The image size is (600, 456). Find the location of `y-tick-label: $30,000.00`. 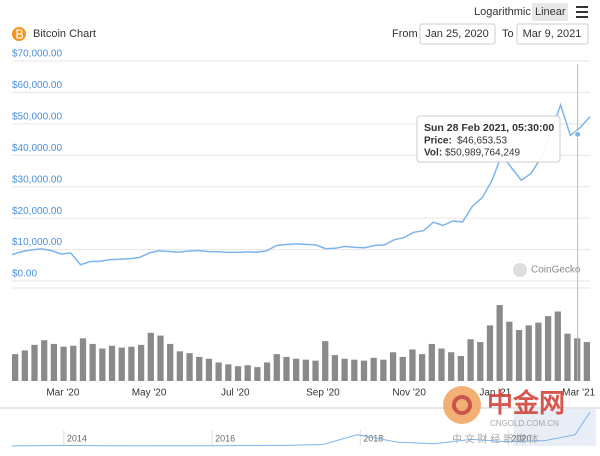

y-tick-label: $30,000.00 is located at coordinates (37, 179).